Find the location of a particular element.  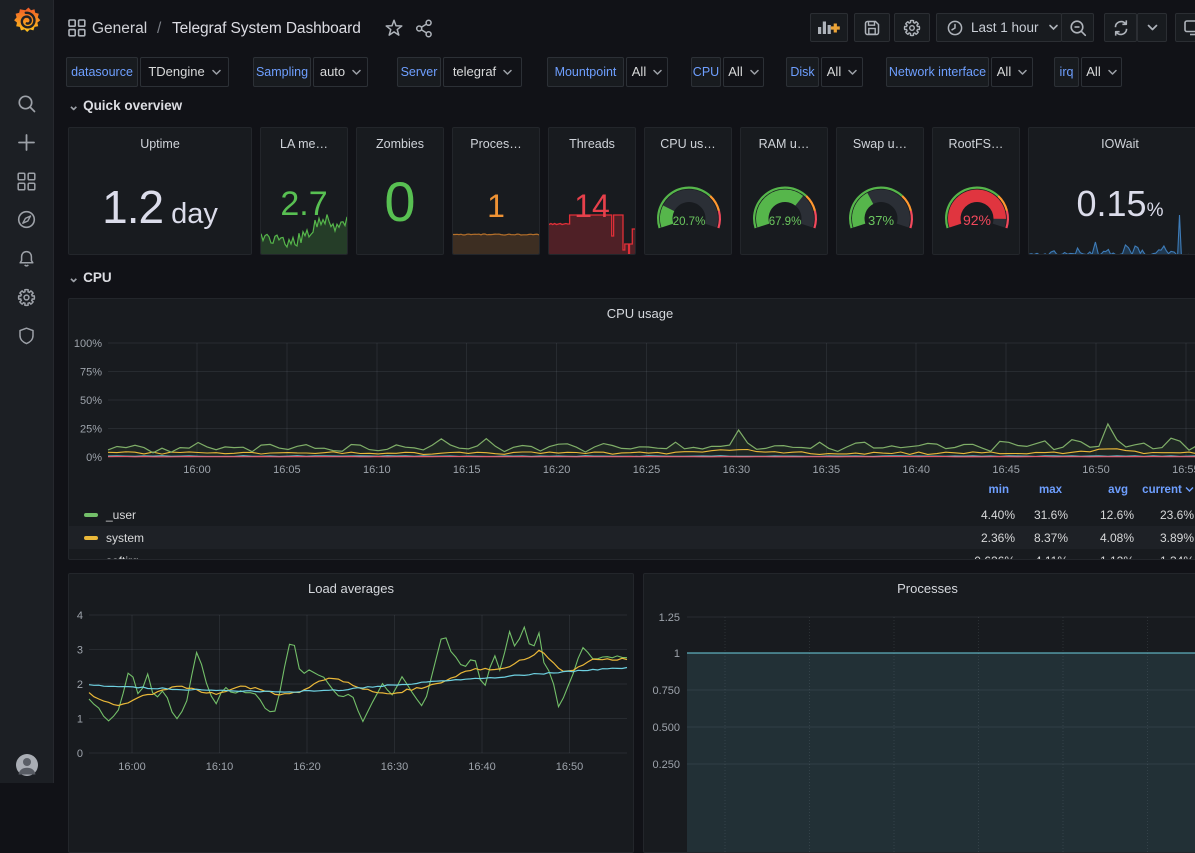

svg-text: 16:45 is located at coordinates (1006, 470).